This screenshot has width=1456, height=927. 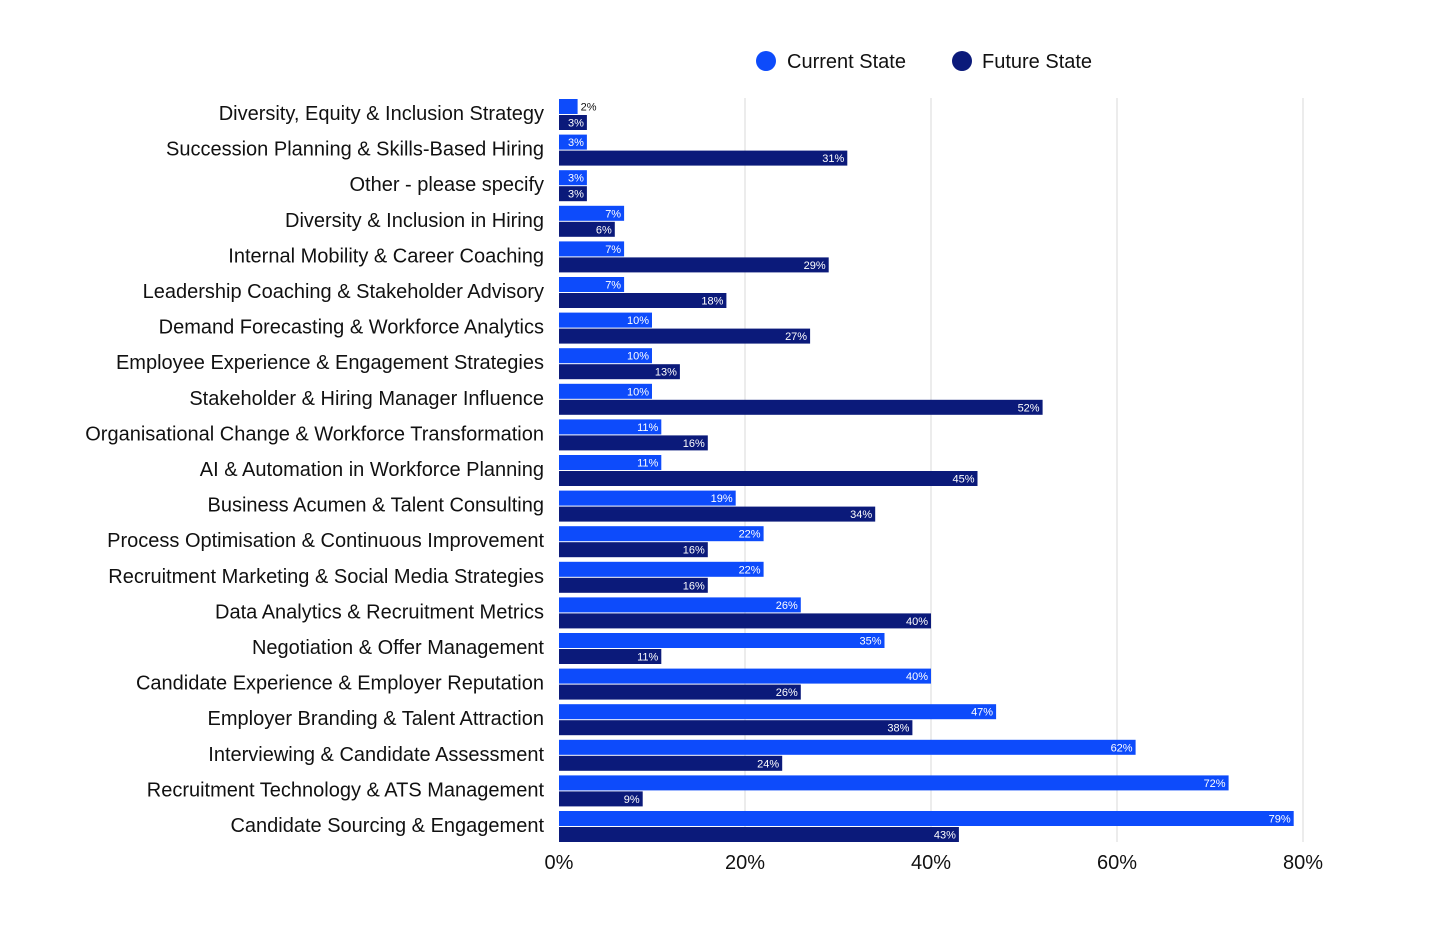 I want to click on category-label: Diversity & Inclusion in Hiring, so click(x=414, y=221).